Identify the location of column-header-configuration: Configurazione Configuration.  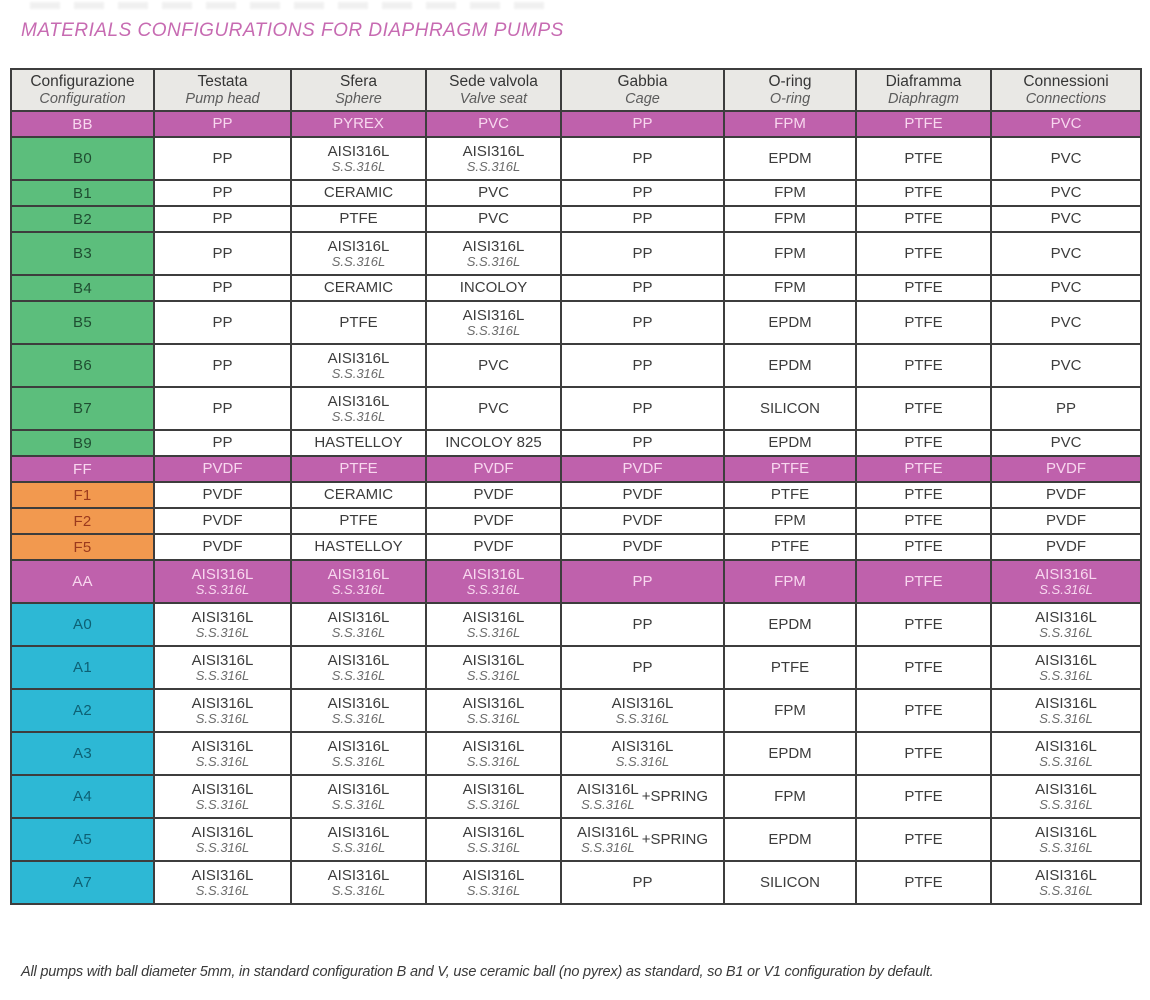
(82, 90).